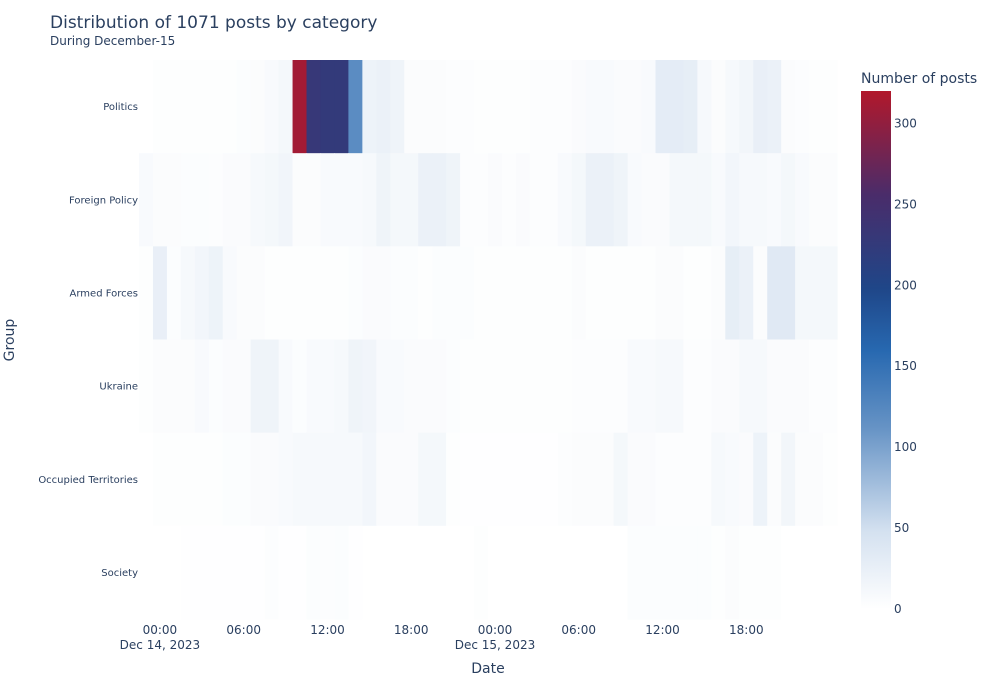  I want to click on x-tick-label: 12:00, so click(662, 630).